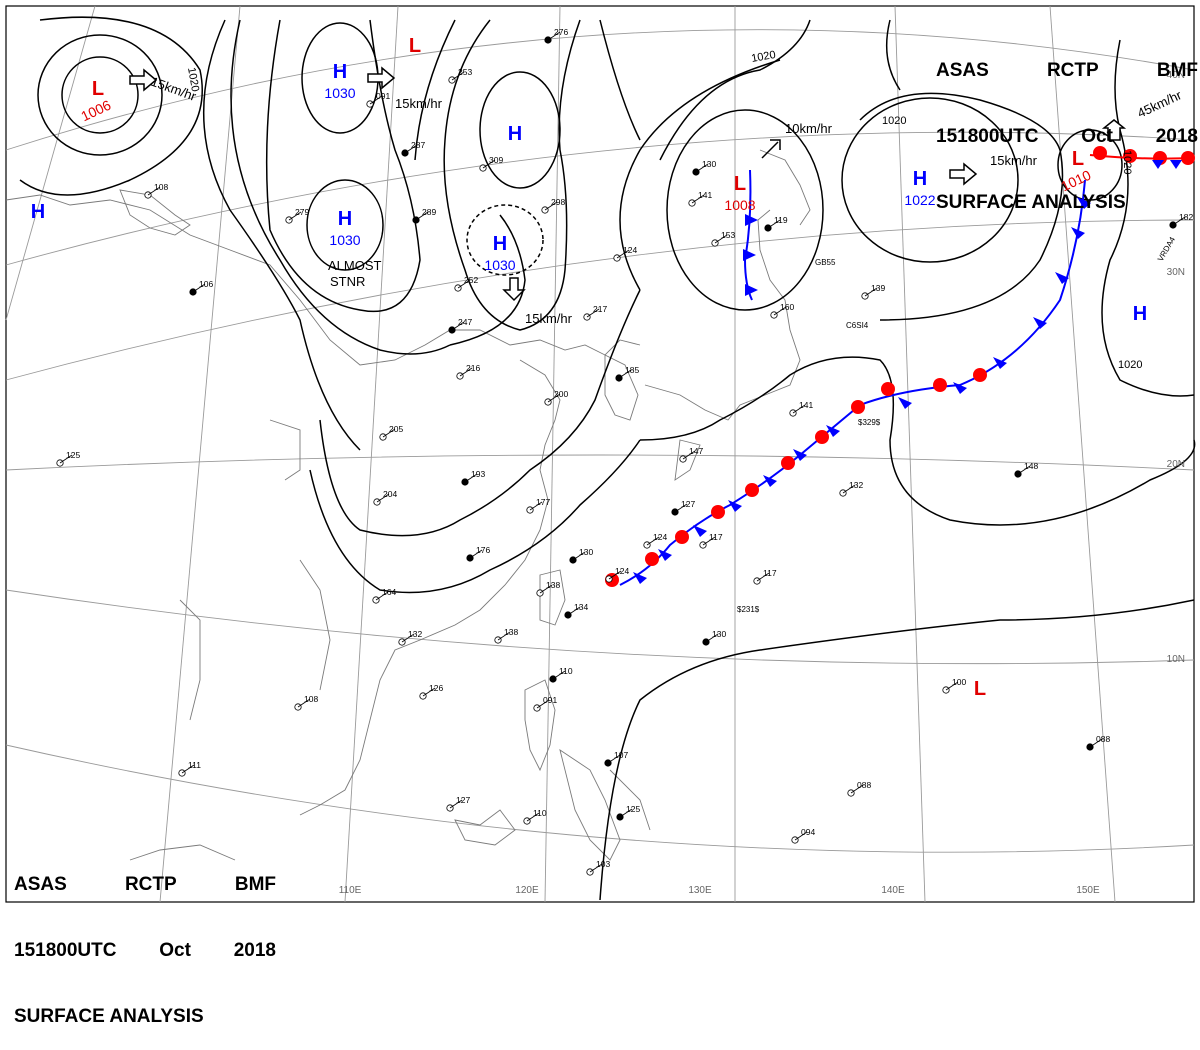 The image size is (1200, 1050). Describe the element at coordinates (1176, 659) in the screenshot. I see `latitude-label: 10N` at that location.